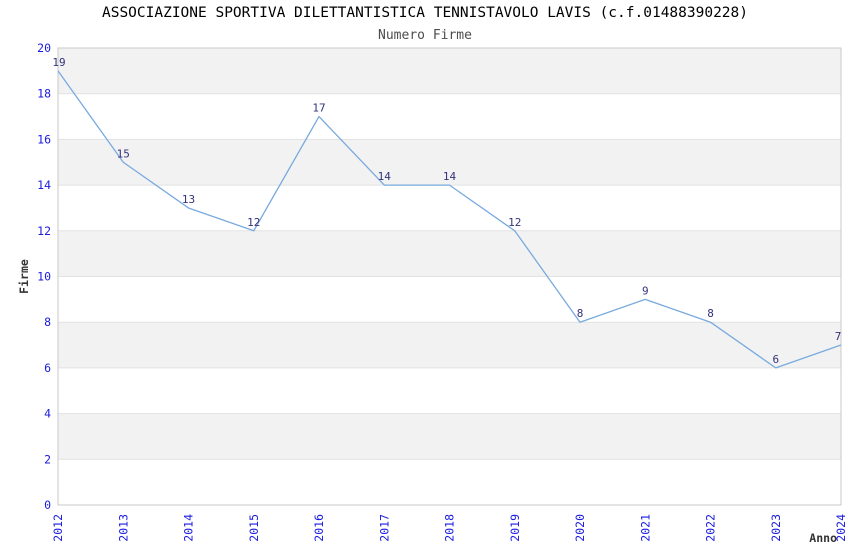 This screenshot has height=550, width=850. What do you see at coordinates (44, 277) in the screenshot?
I see `y-tick-label: 10` at bounding box center [44, 277].